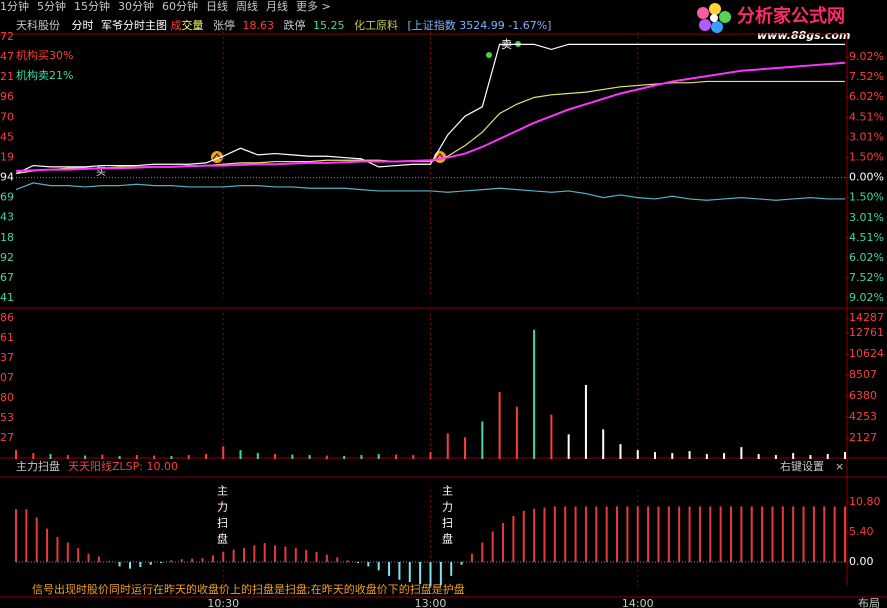 The height and width of the screenshot is (608, 887). I want to click on x-tick-label: 13:00, so click(431, 602).